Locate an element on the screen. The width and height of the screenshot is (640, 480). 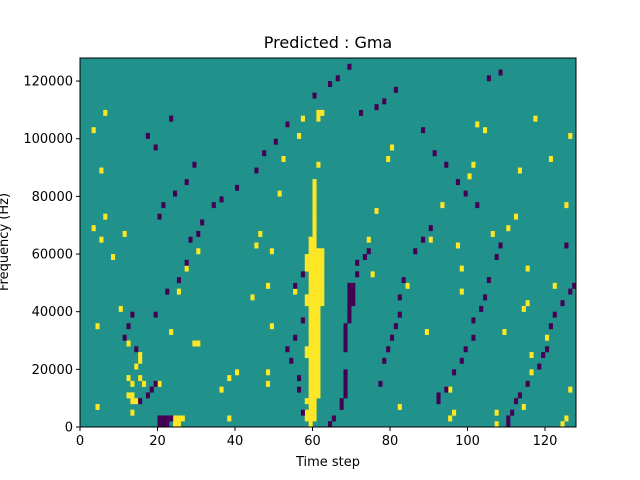
x-axis-title: Time step is located at coordinates (327, 462).